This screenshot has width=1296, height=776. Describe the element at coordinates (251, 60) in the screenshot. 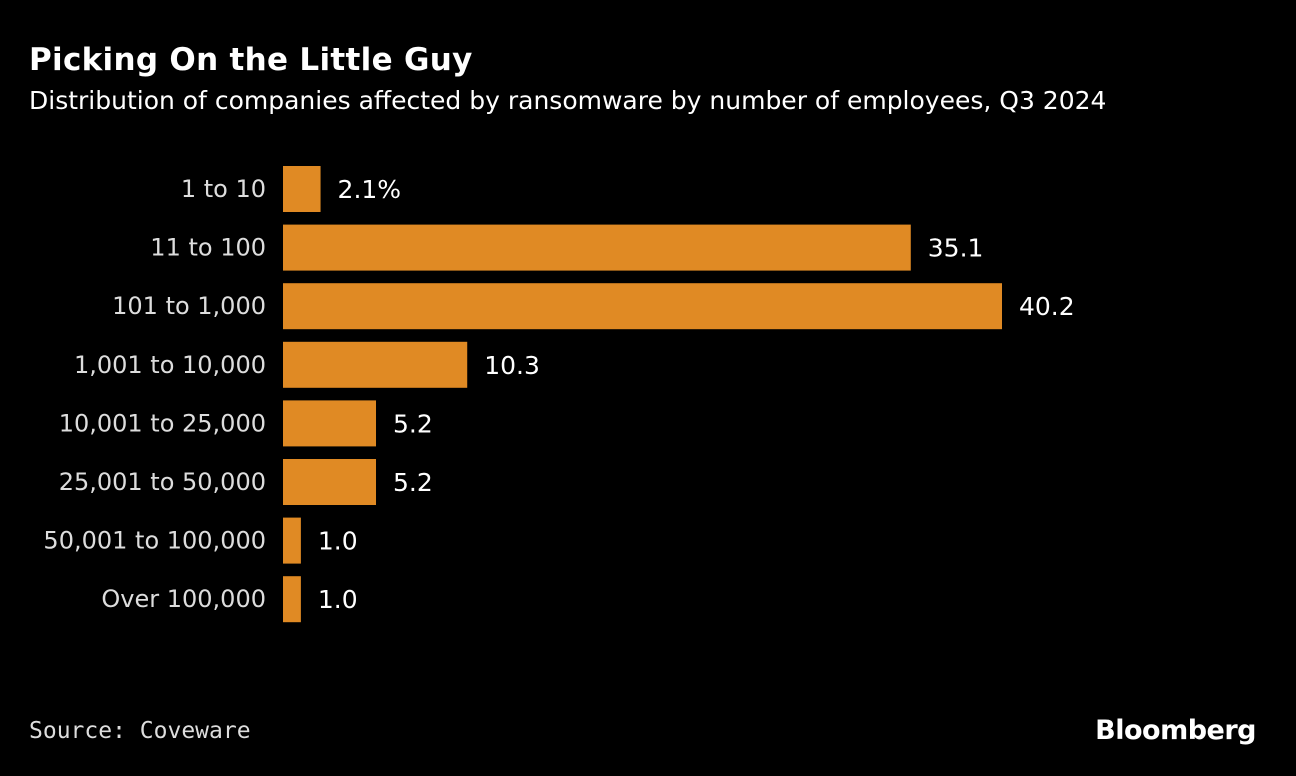

I see `chart-title: Picking On the Little Guy` at that location.